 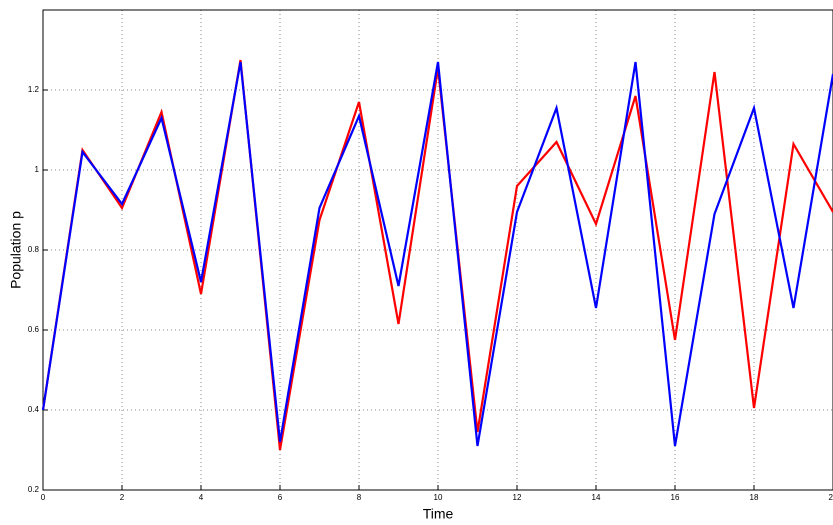 What do you see at coordinates (16, 250) in the screenshot?
I see `y-axis-label: Population p` at bounding box center [16, 250].